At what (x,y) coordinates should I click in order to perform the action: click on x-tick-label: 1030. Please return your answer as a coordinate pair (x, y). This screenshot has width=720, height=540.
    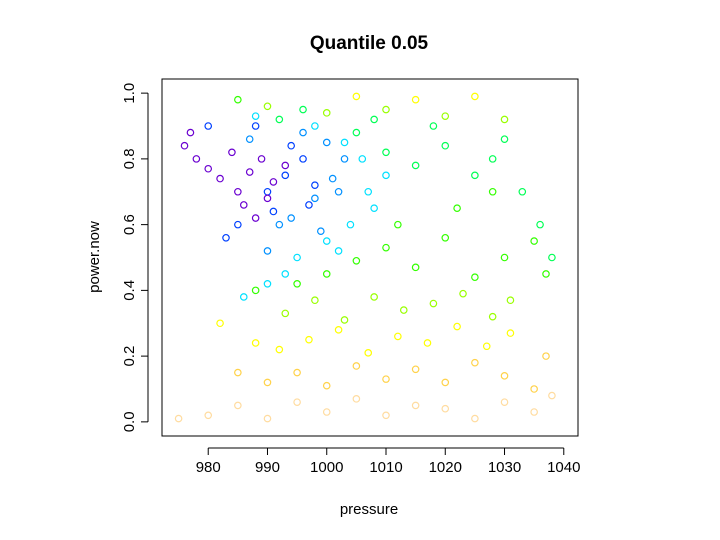
    Looking at the image, I should click on (504, 467).